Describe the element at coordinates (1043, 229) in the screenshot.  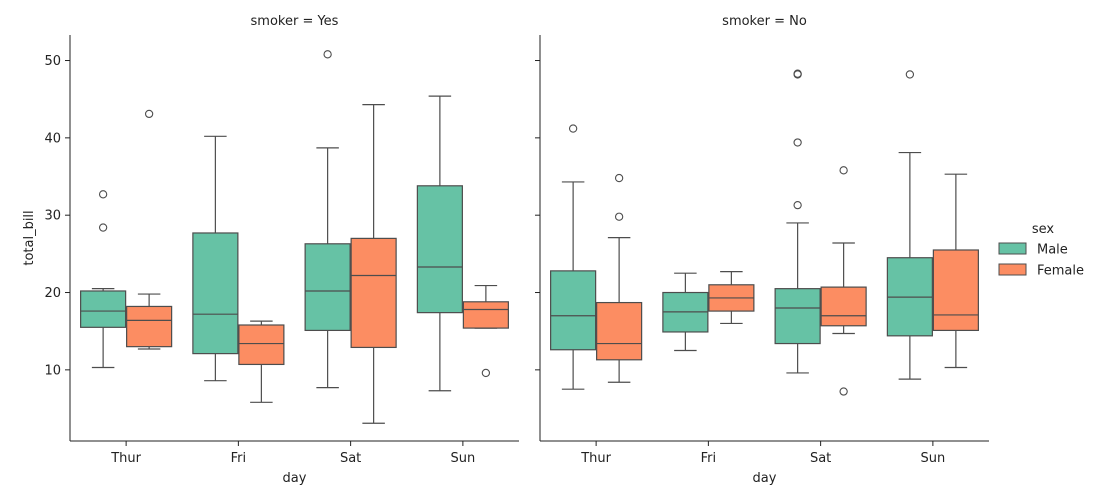
I see `legend-title: sex` at that location.